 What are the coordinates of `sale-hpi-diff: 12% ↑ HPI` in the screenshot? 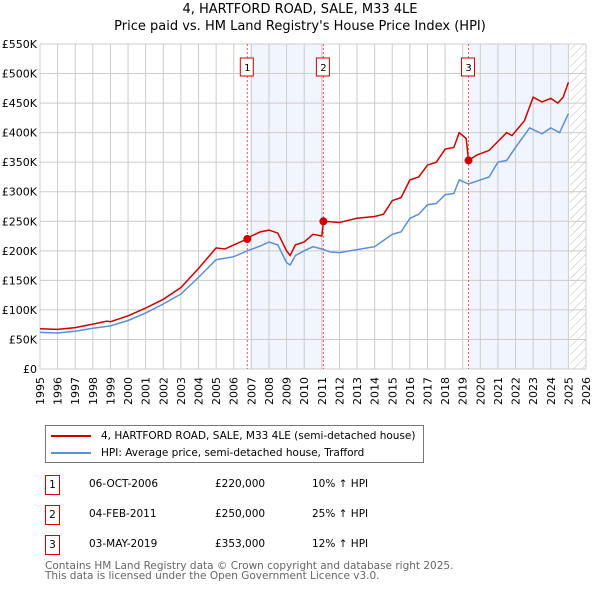 It's located at (340, 544).